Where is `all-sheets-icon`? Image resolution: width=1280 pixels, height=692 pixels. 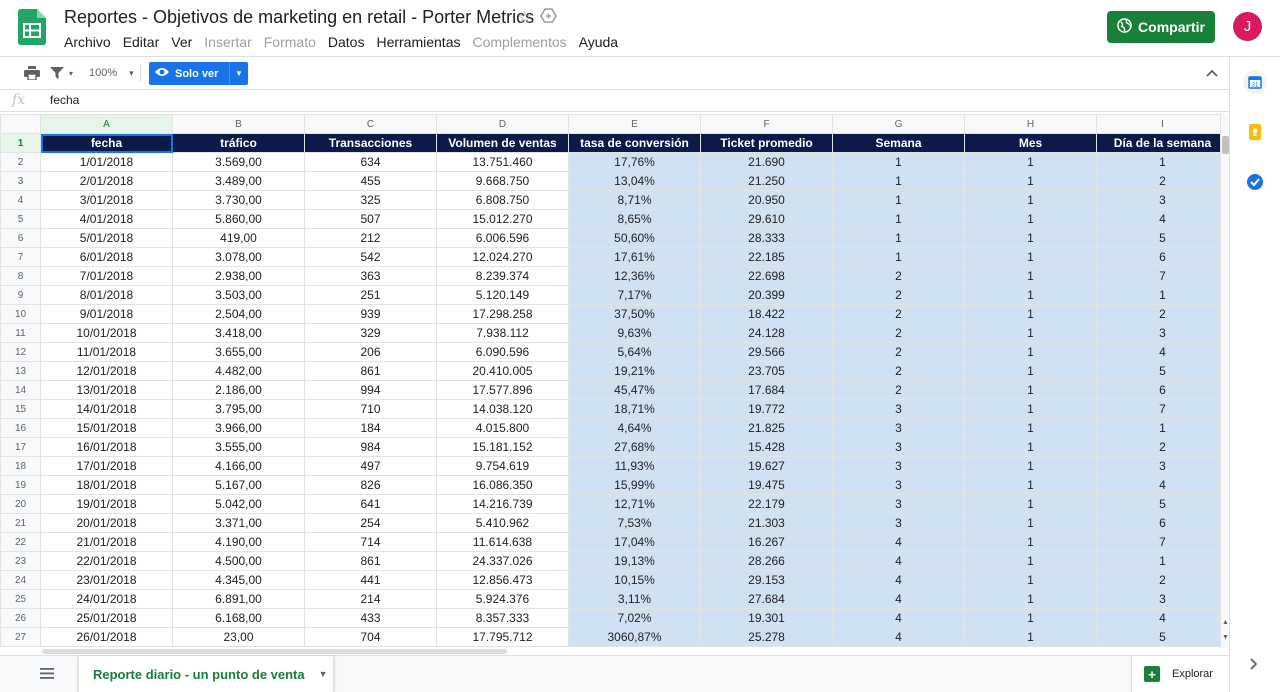 all-sheets-icon is located at coordinates (47, 674).